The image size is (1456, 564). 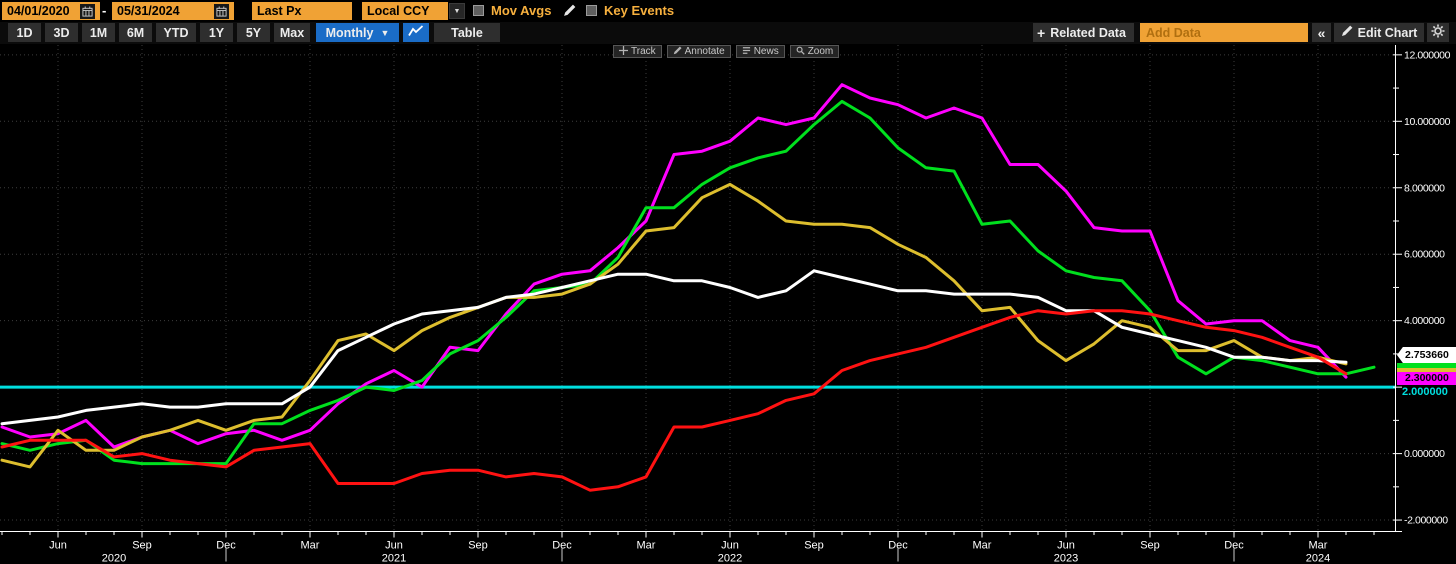 What do you see at coordinates (394, 558) in the screenshot?
I see `x-axis-year-label: 2021` at bounding box center [394, 558].